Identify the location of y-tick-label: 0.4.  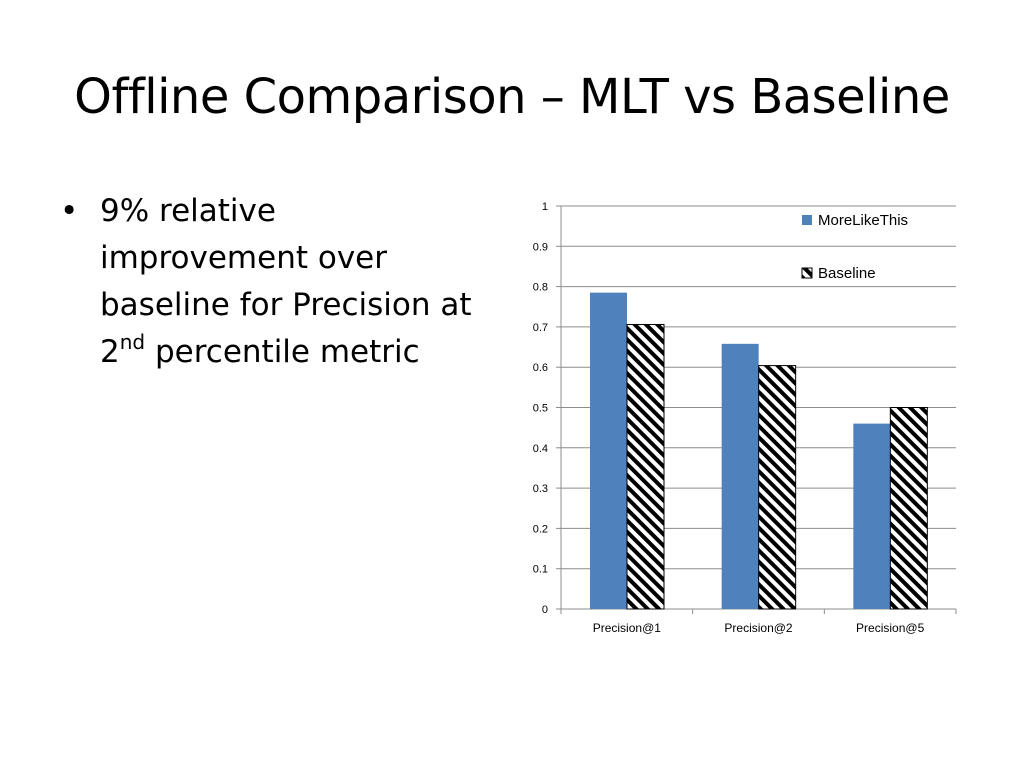
(540, 449).